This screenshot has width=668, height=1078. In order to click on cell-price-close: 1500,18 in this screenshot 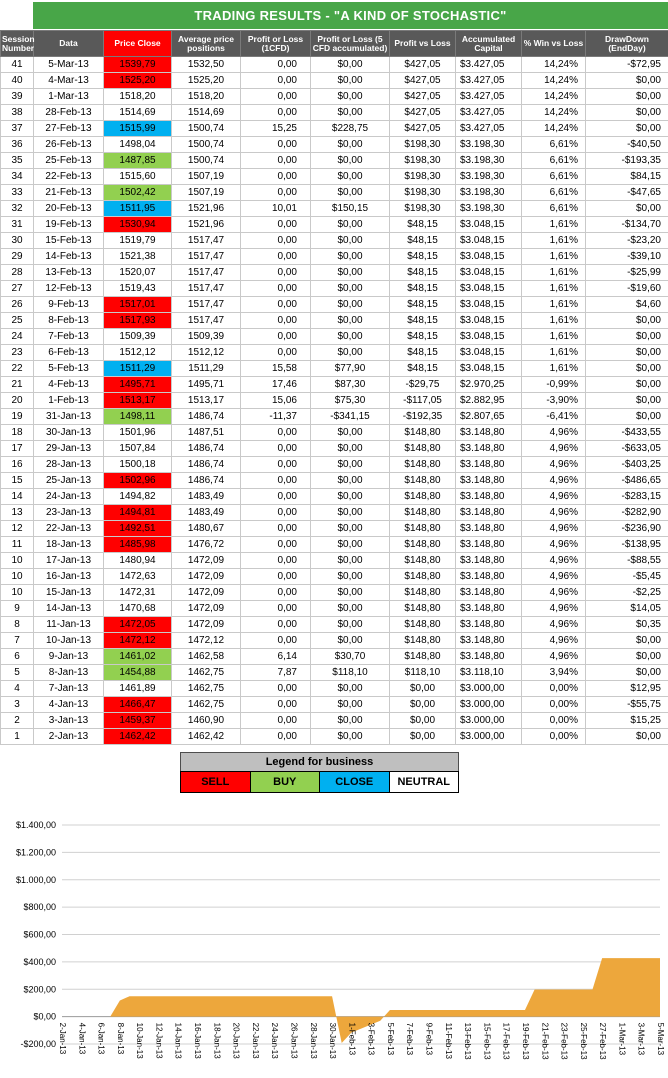, I will do `click(137, 464)`.